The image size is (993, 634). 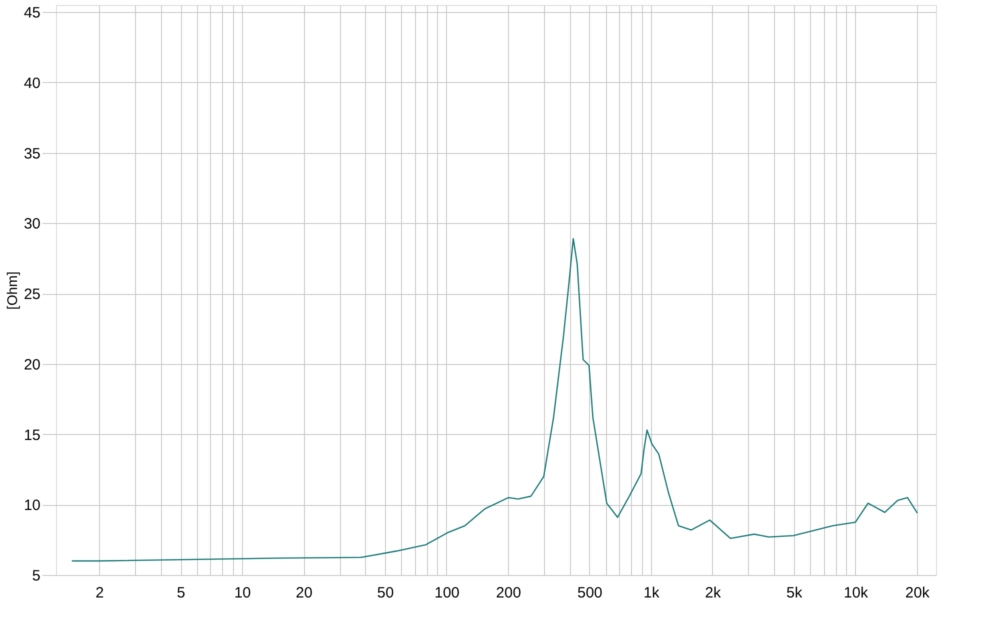 What do you see at coordinates (304, 593) in the screenshot?
I see `x-tick-label: 20` at bounding box center [304, 593].